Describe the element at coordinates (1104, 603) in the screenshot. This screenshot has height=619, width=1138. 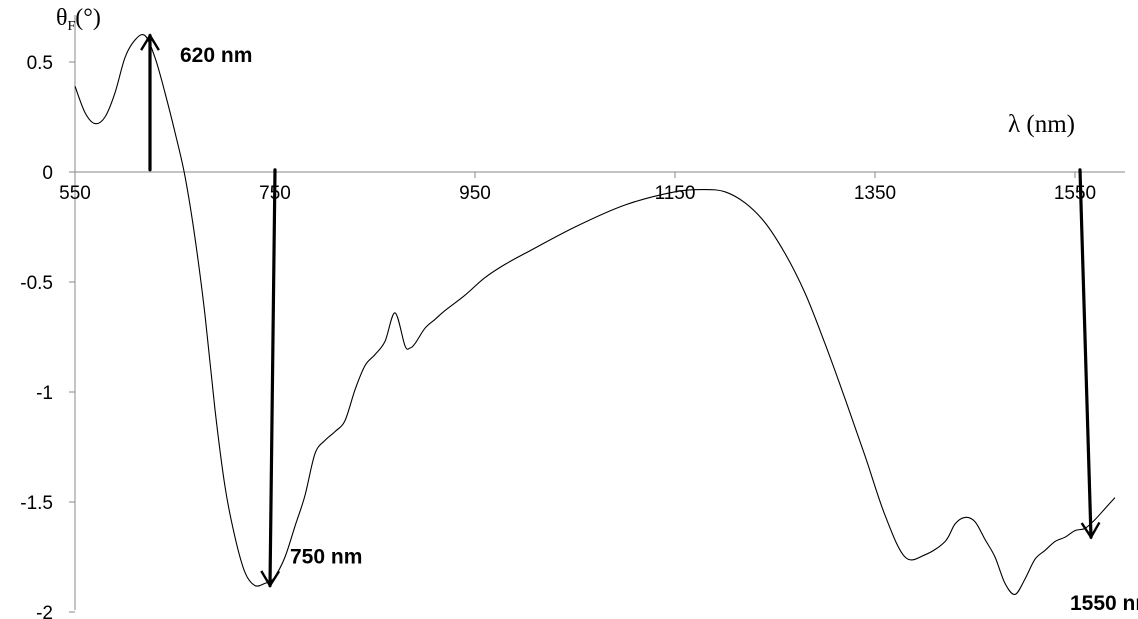
I see `annotation-label: 1550 nm` at that location.